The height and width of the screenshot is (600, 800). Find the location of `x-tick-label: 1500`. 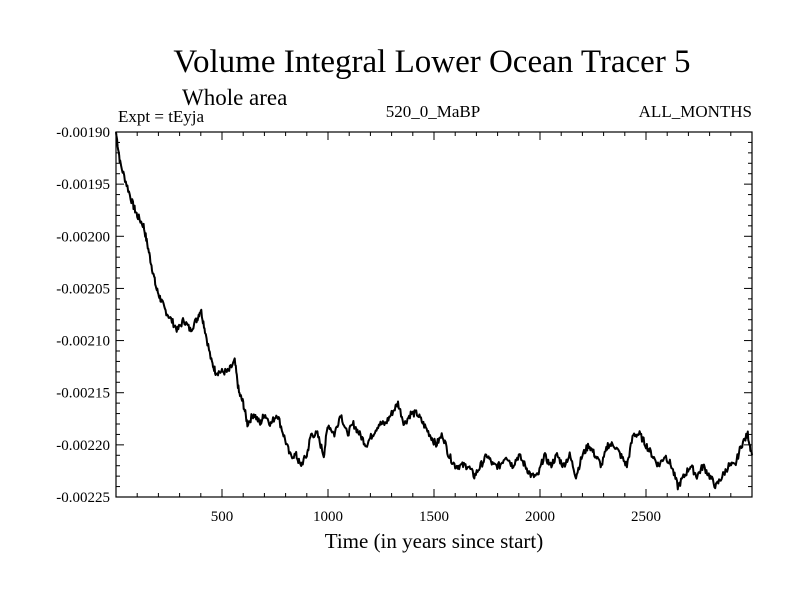

x-tick-label: 1500 is located at coordinates (434, 517).